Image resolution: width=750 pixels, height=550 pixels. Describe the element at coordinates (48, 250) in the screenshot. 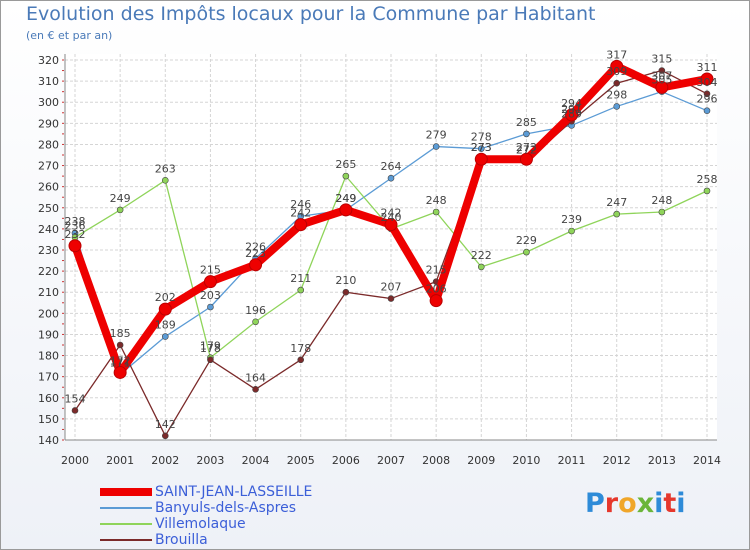

I see `y-tick-label: 230` at that location.